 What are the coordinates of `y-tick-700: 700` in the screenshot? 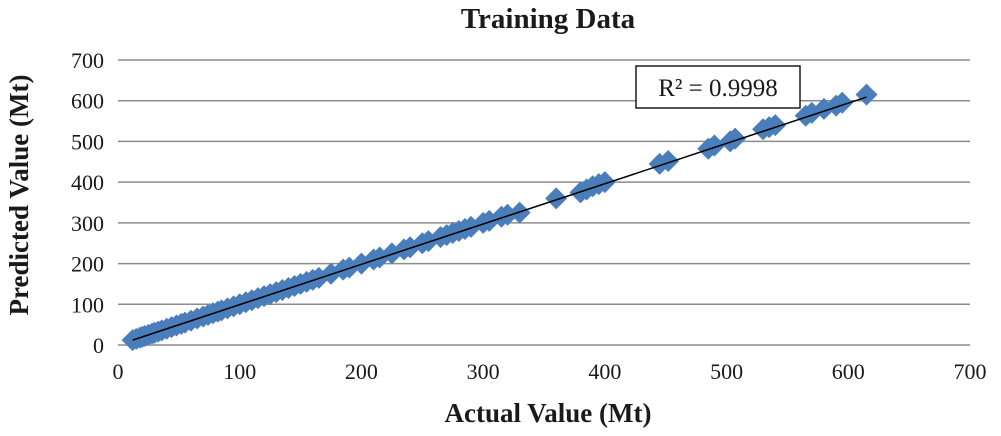 It's located at (87, 60).